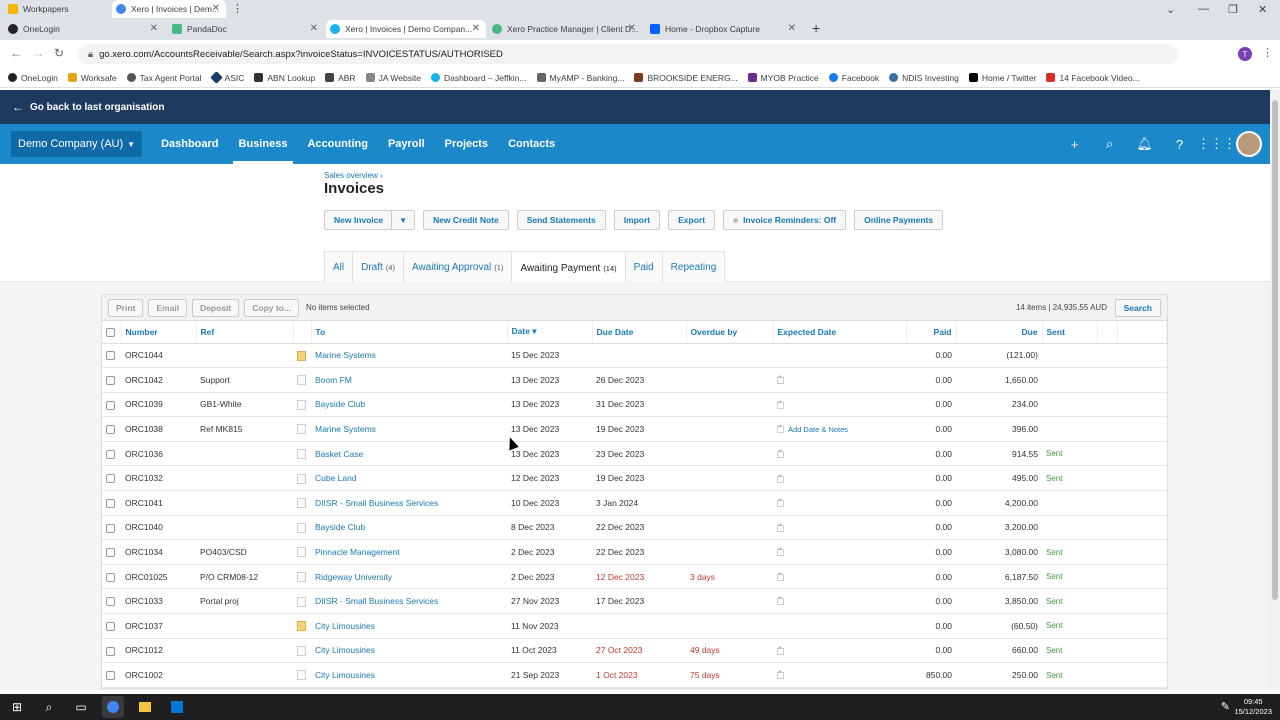 Image resolution: width=1280 pixels, height=720 pixels. Describe the element at coordinates (639, 332) in the screenshot. I see `col-due-date: Due Date` at that location.